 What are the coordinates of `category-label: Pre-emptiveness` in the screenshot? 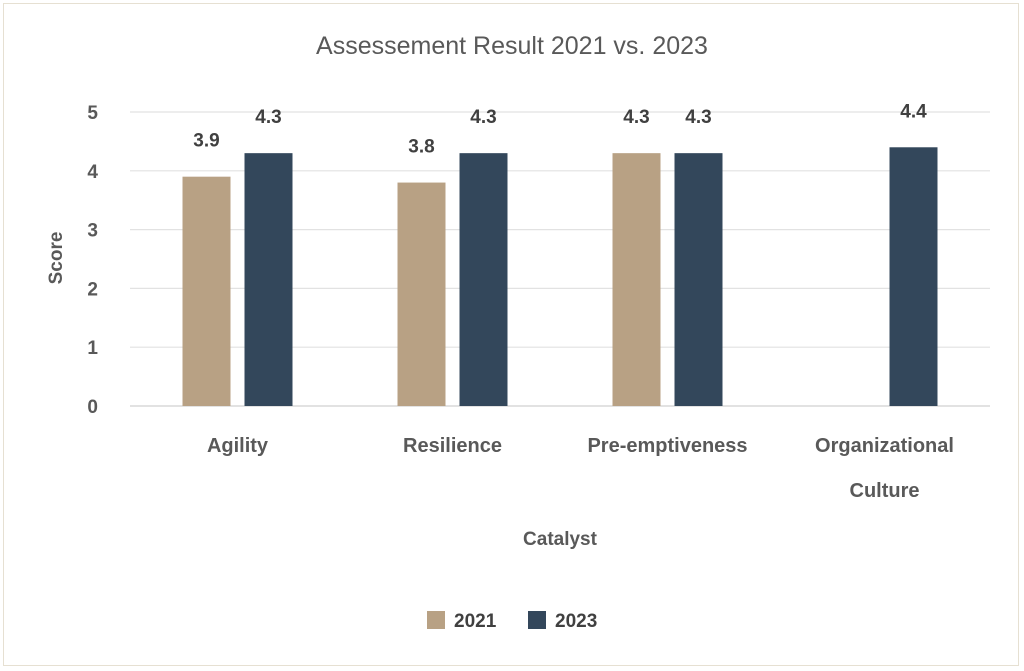 It's located at (667, 446).